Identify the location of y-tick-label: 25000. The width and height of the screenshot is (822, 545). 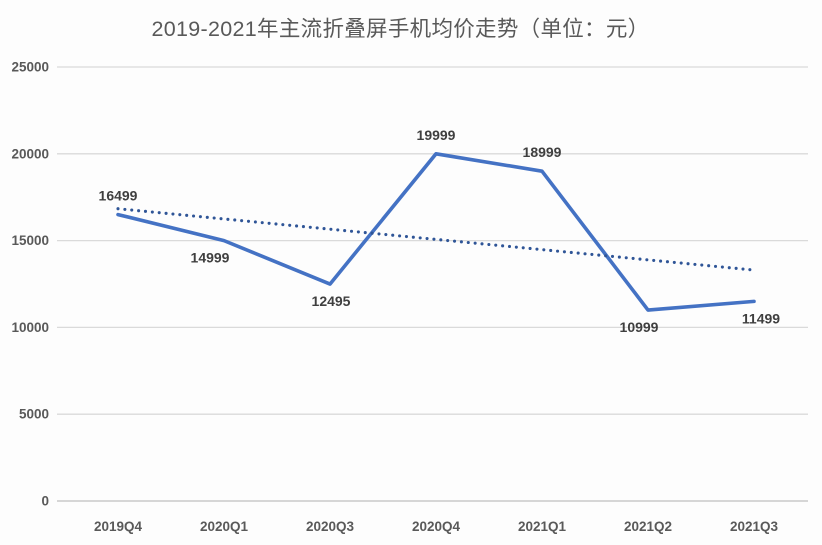
(30, 67).